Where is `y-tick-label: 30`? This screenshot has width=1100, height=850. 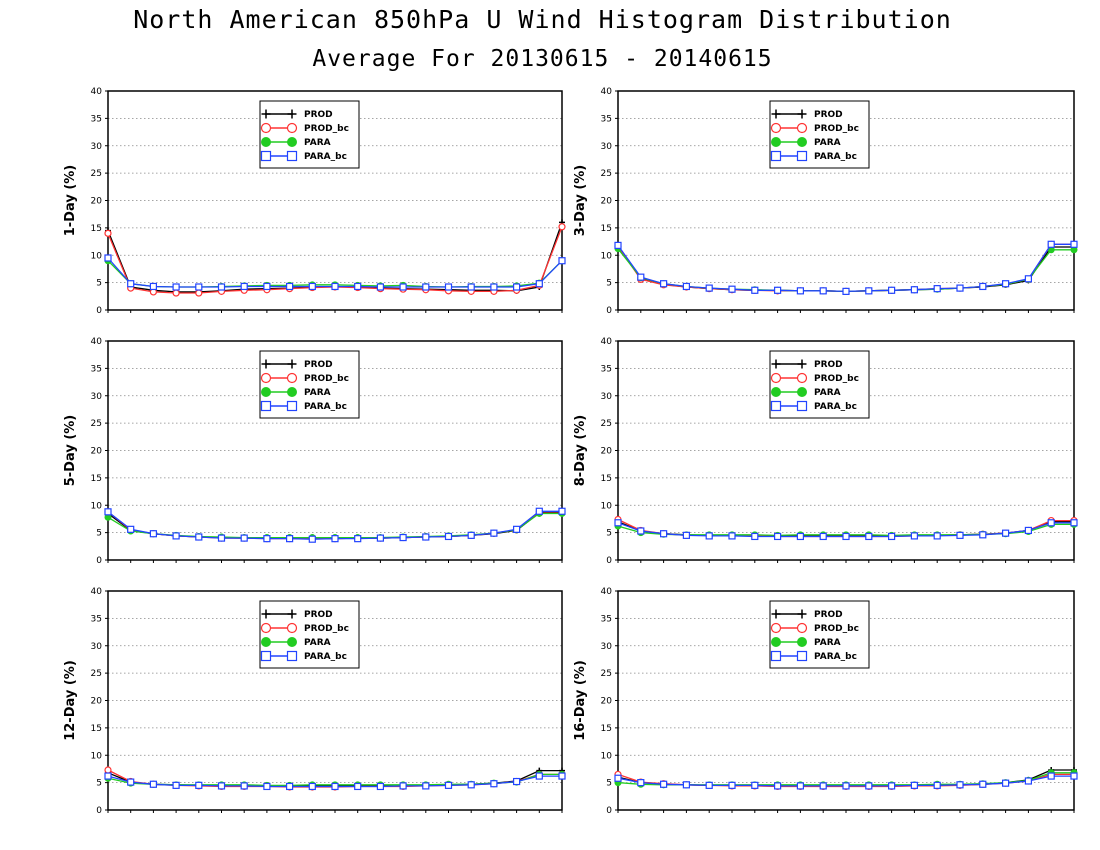
y-tick-label: 30 is located at coordinates (607, 147).